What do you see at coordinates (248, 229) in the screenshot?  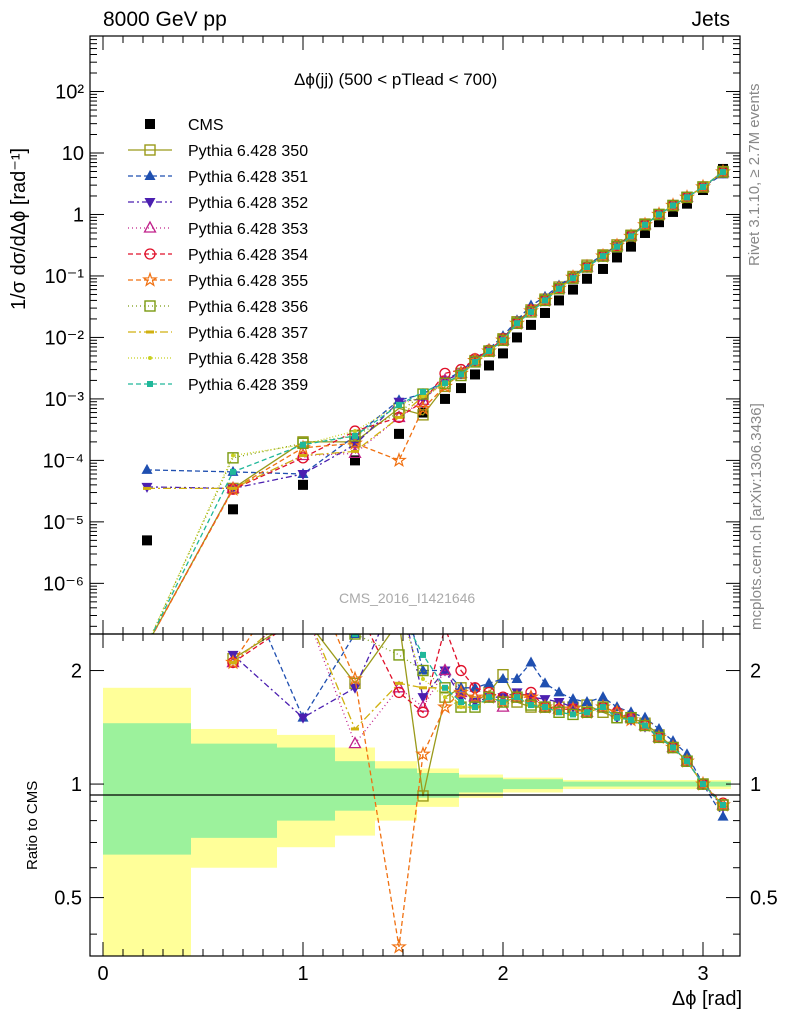 I see `legend-label-4: Pythia 6.428 353` at bounding box center [248, 229].